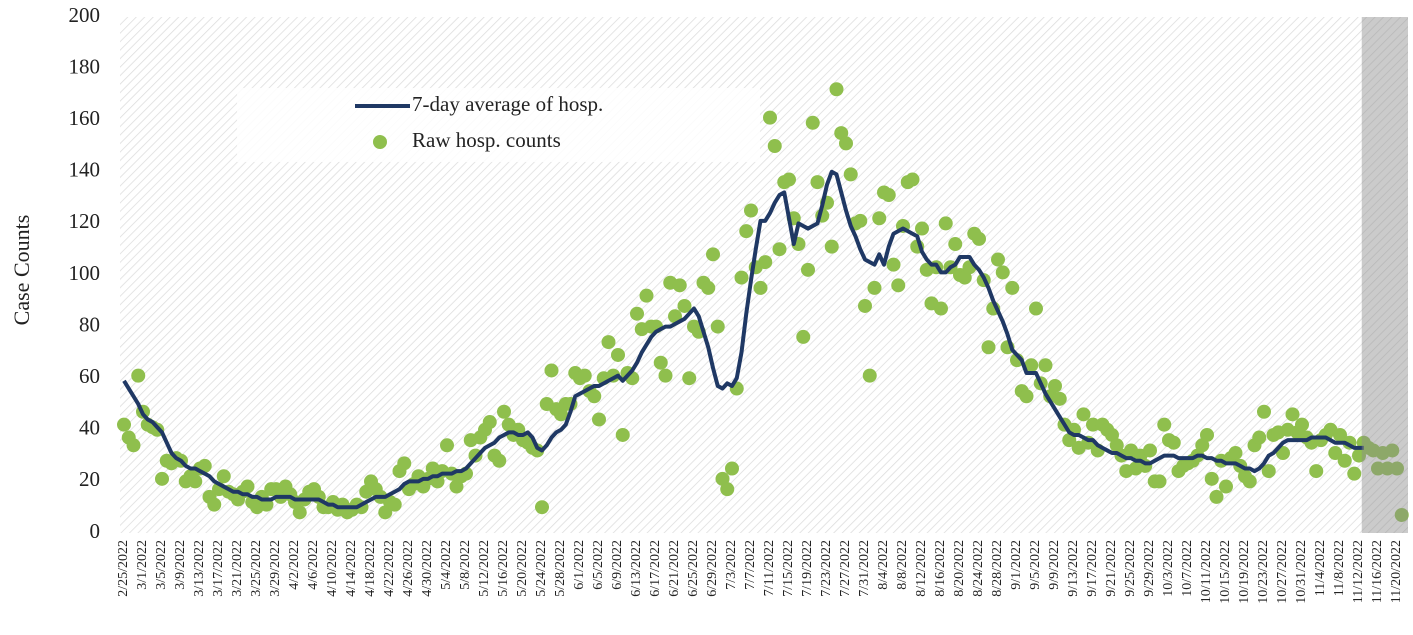  What do you see at coordinates (769, 568) in the screenshot?
I see `x-tick-label: 7/11/2022` at bounding box center [769, 568].